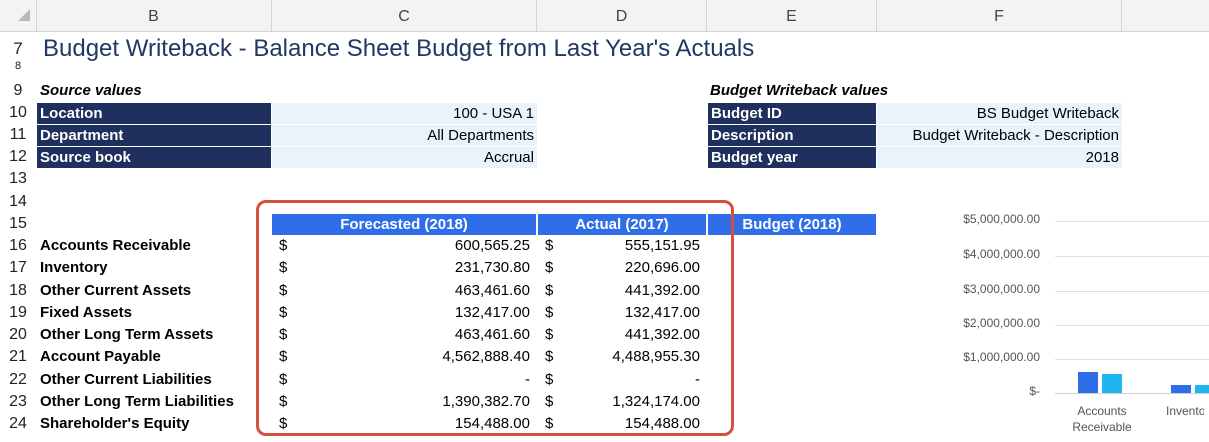 Image resolution: width=1209 pixels, height=442 pixels. I want to click on writeback-label-budget-year: Budget year, so click(792, 157).